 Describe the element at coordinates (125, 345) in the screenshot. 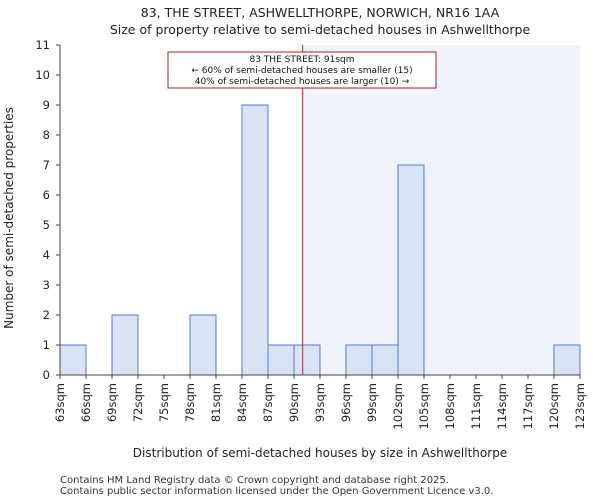

I see `bar-69sqm` at that location.